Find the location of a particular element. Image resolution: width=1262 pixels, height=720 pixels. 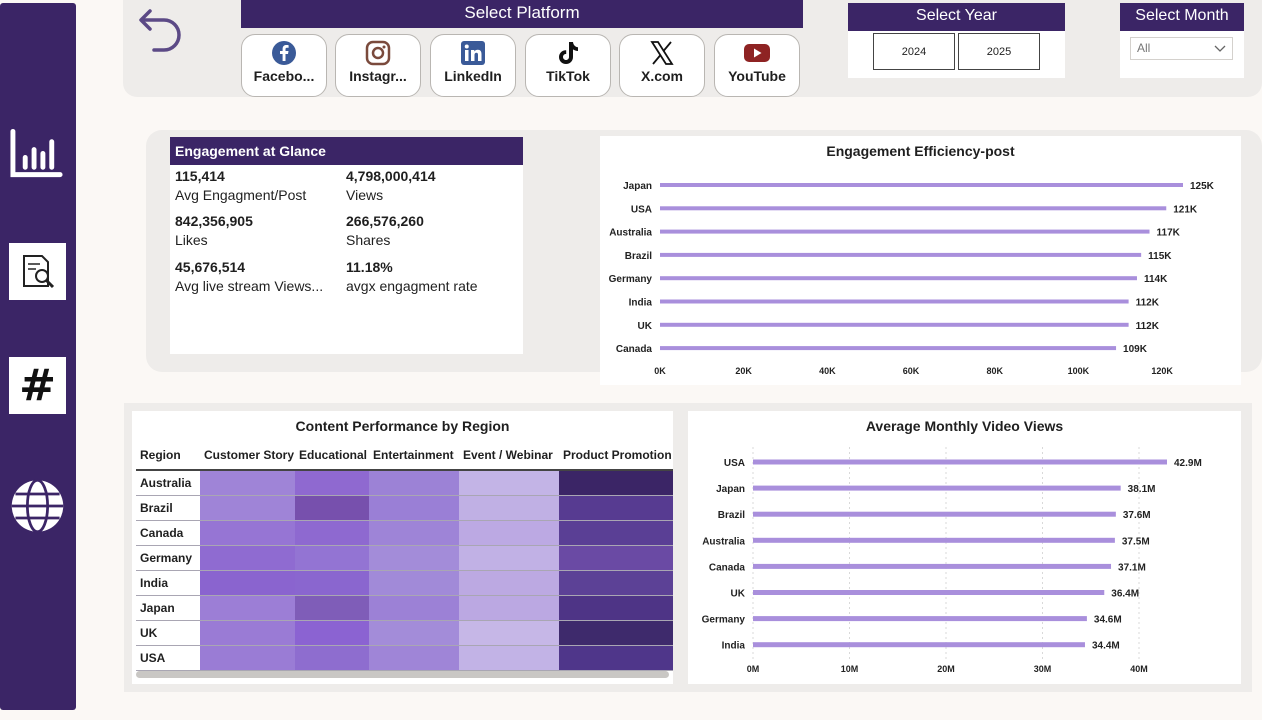

data-label: 125K is located at coordinates (1202, 186).